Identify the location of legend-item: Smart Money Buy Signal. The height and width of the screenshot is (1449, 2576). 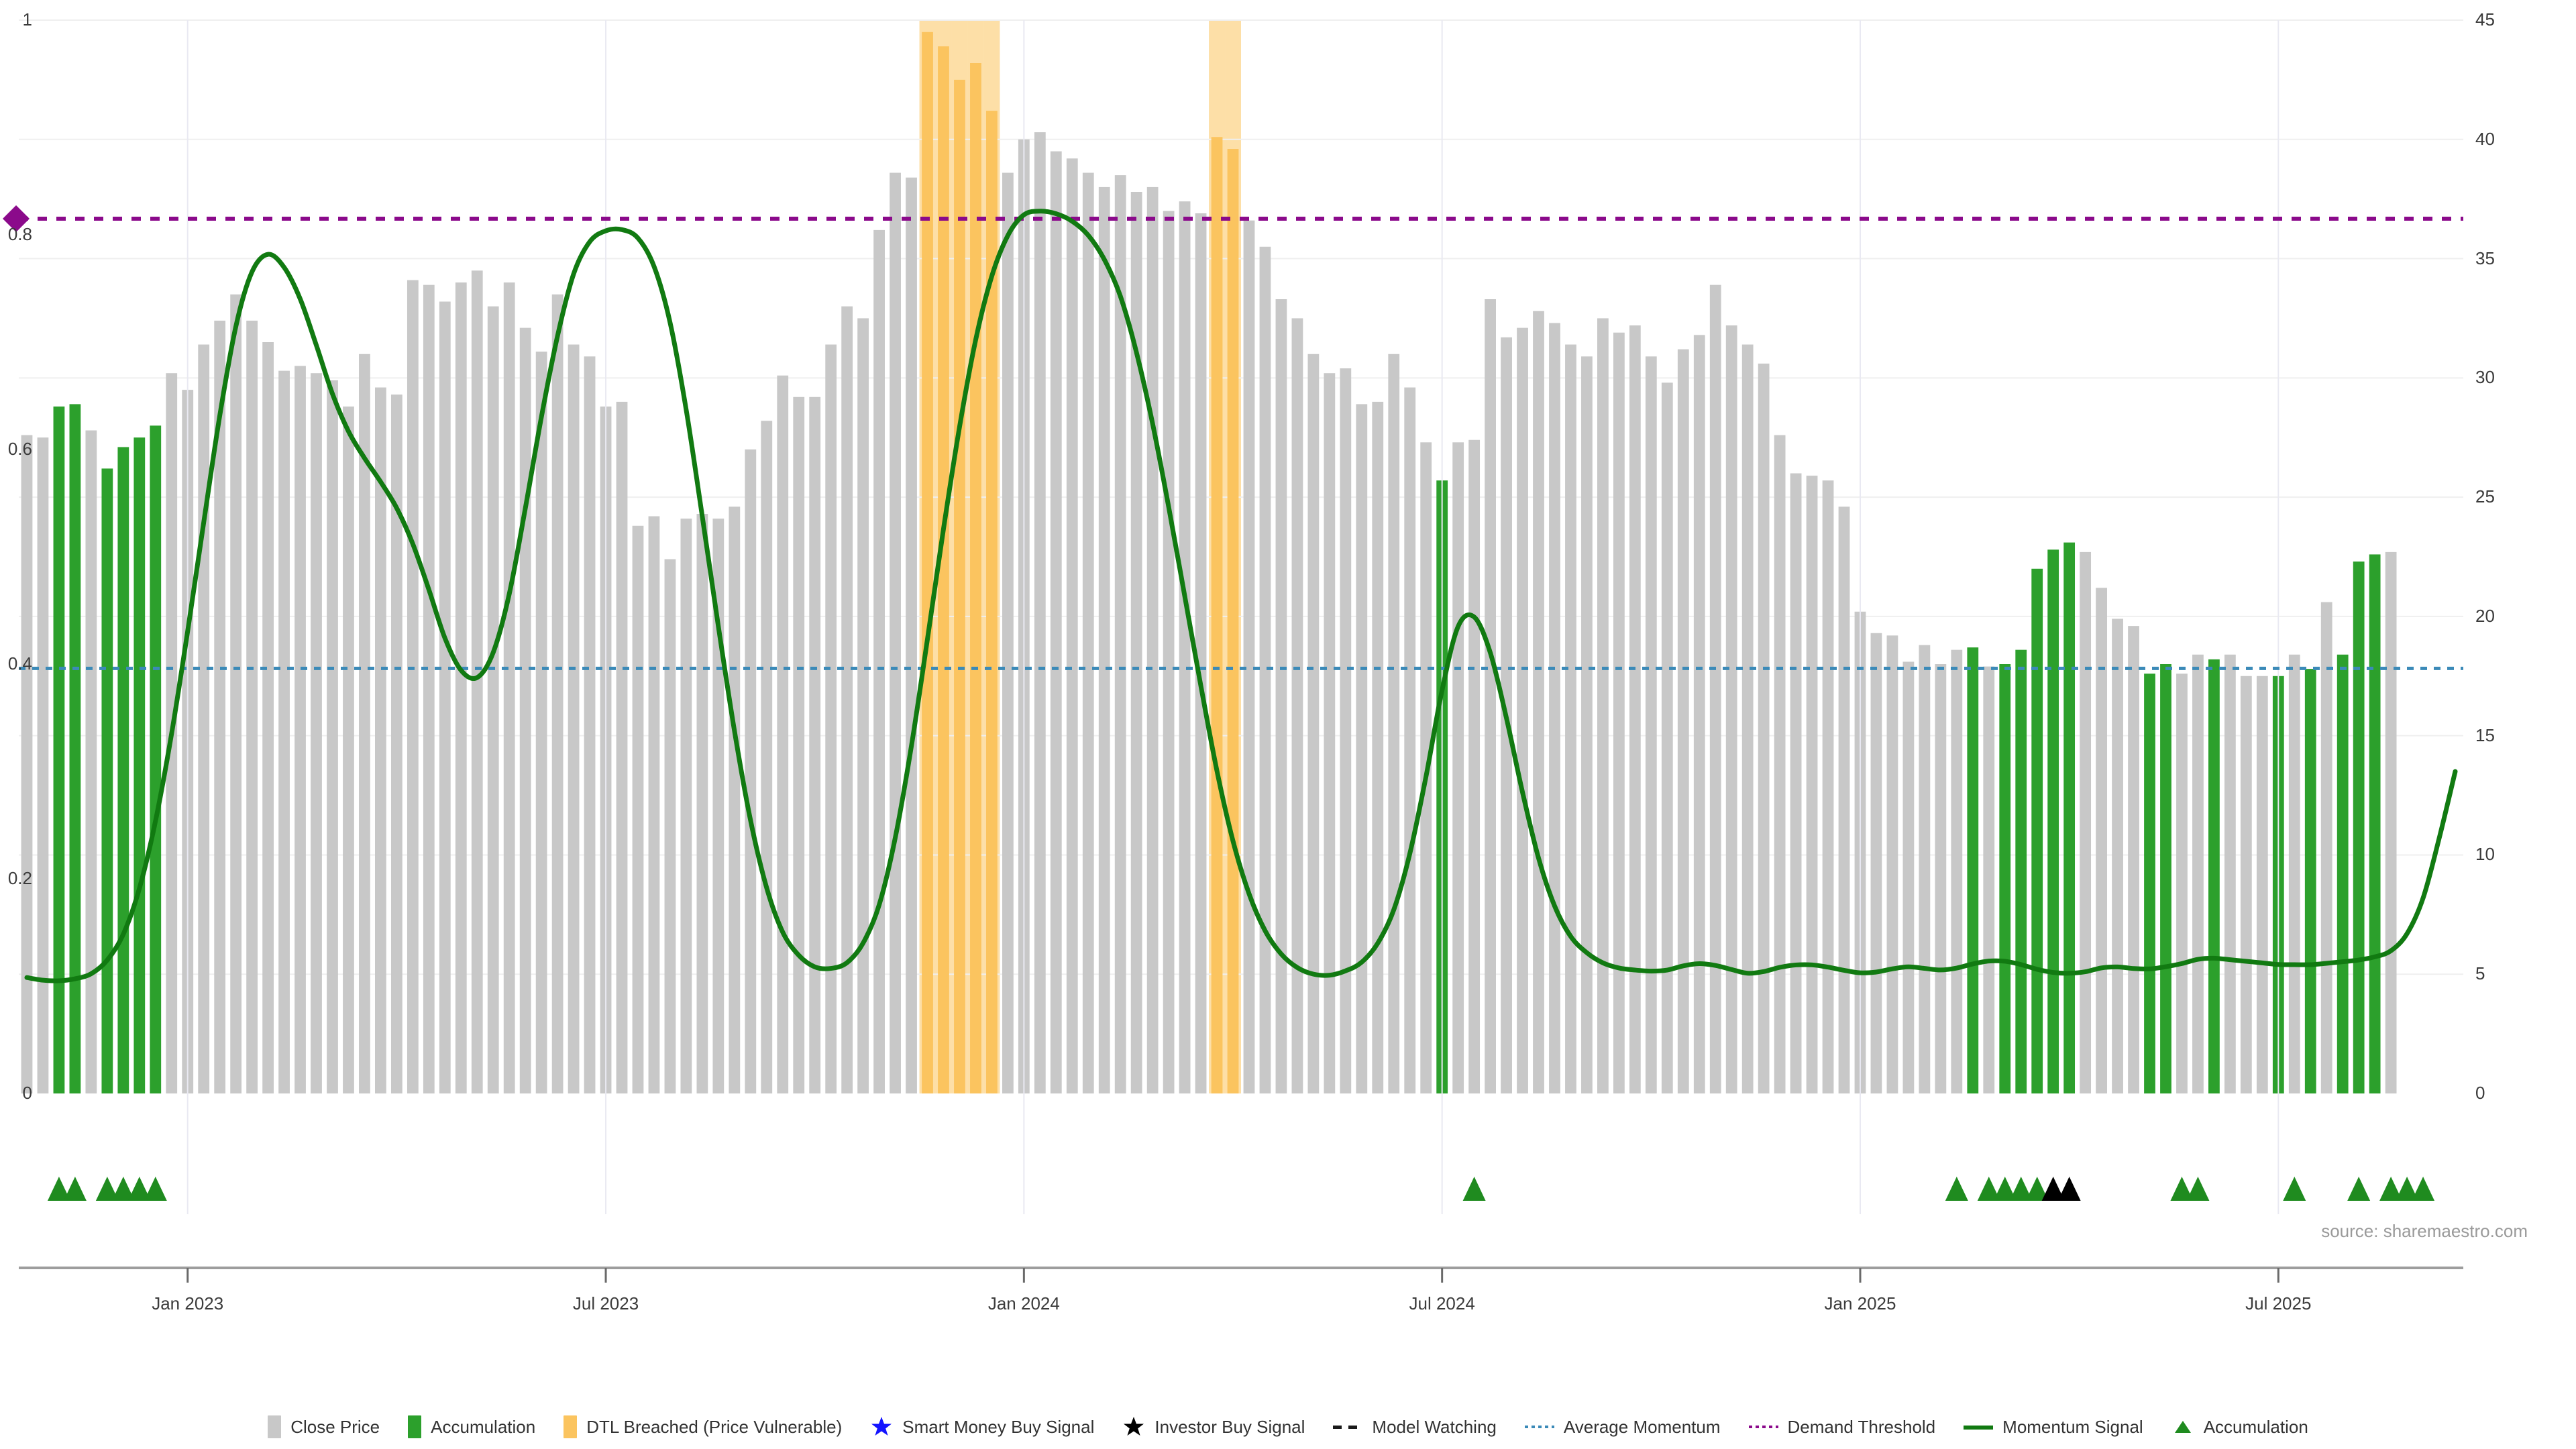
(982, 1426).